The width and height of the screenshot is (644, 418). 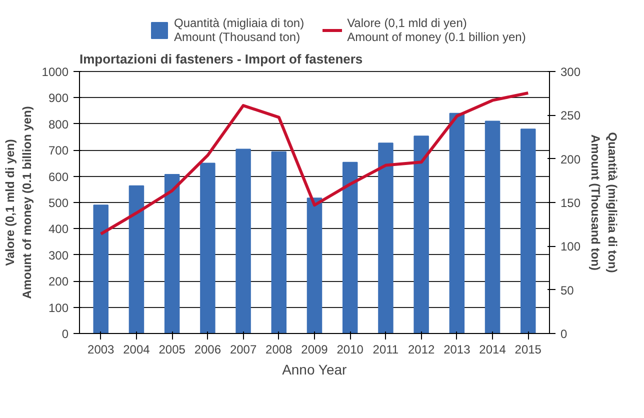 I want to click on x-tick-label: 2004, so click(x=136, y=349).